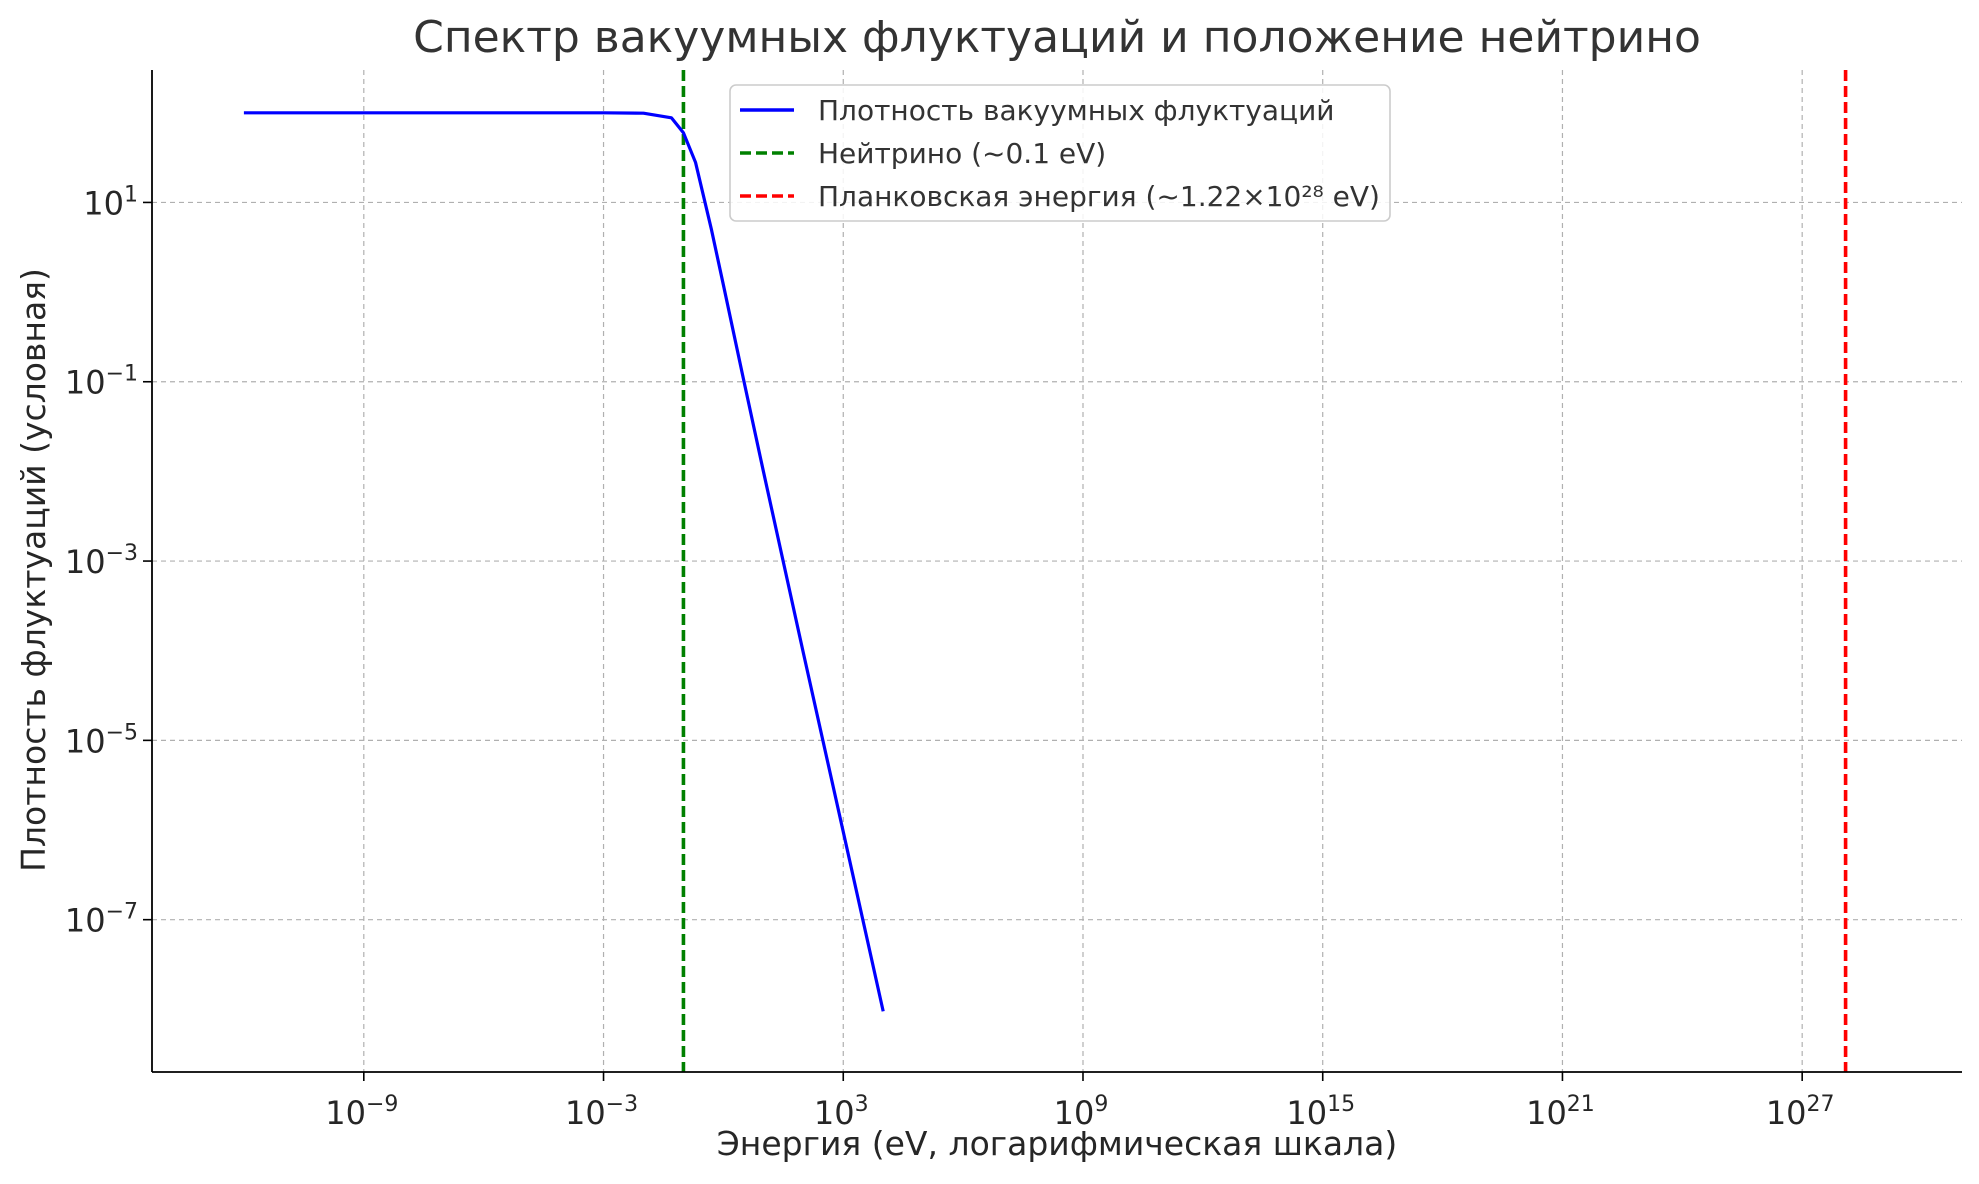 The image size is (1979, 1184). I want to click on y-tick-exponent: −1, so click(122, 374).